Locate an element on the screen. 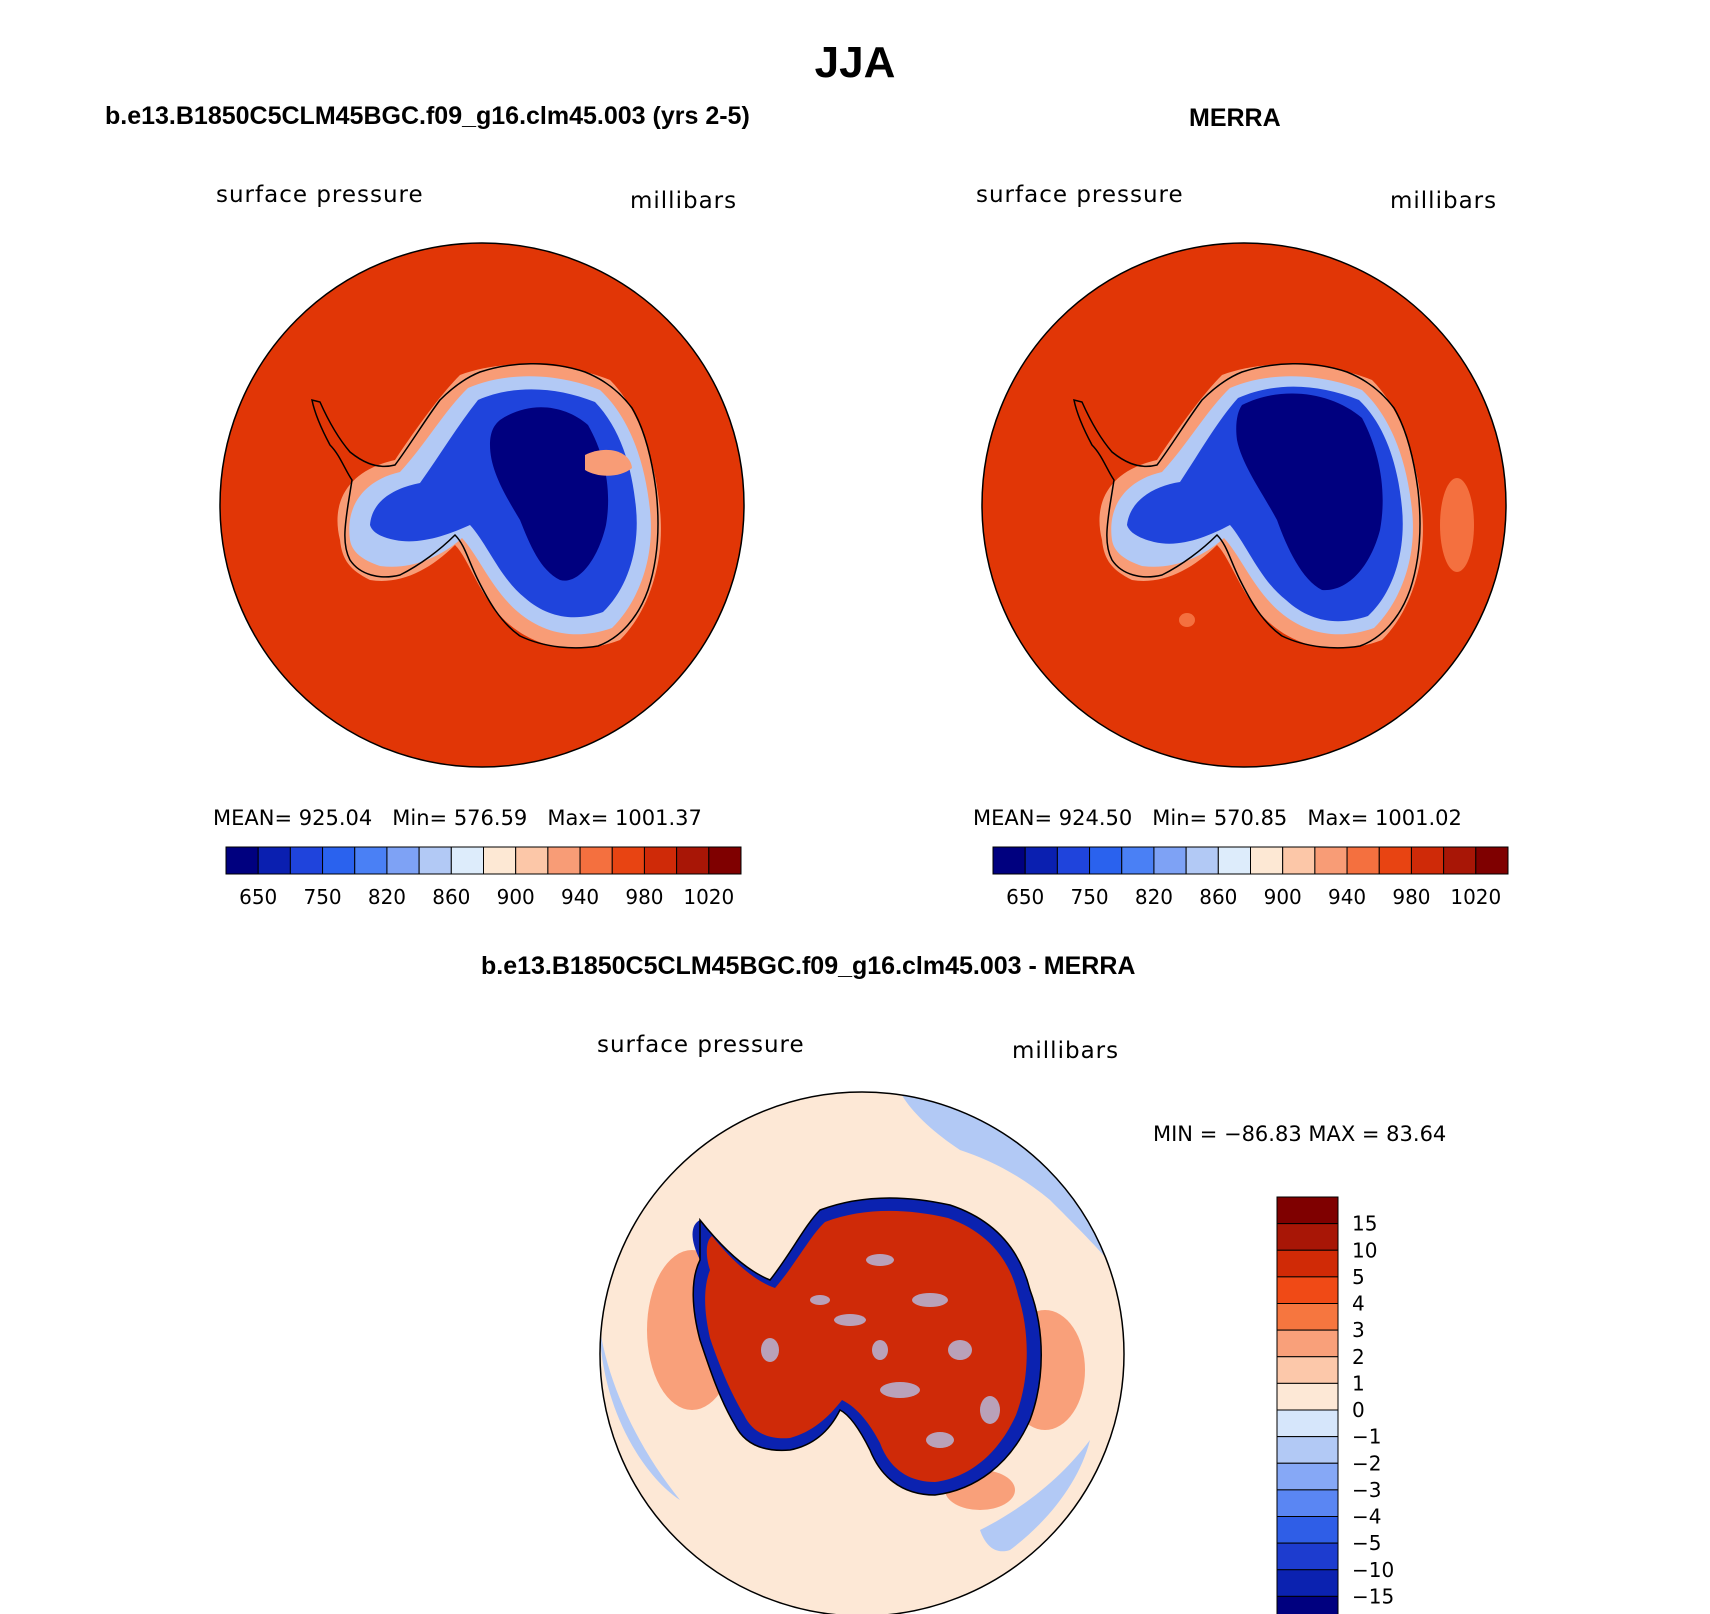 The height and width of the screenshot is (1614, 1710). obs-colorbar-tick-label: 650 is located at coordinates (1025, 897).